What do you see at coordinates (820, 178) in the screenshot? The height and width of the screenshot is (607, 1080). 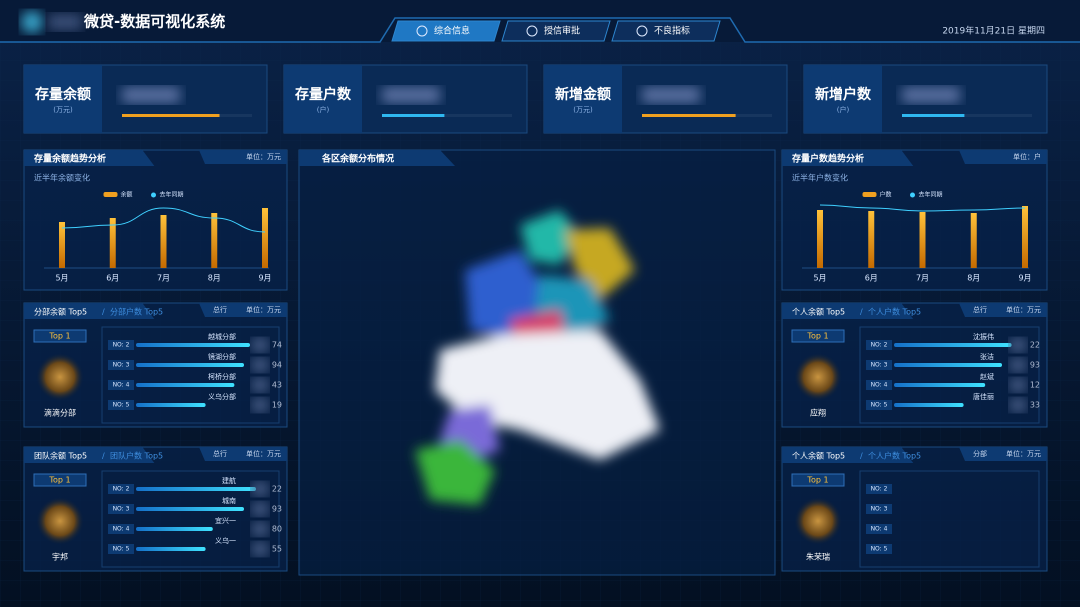 I see `trend-subtitle: 近半年户数变化` at bounding box center [820, 178].